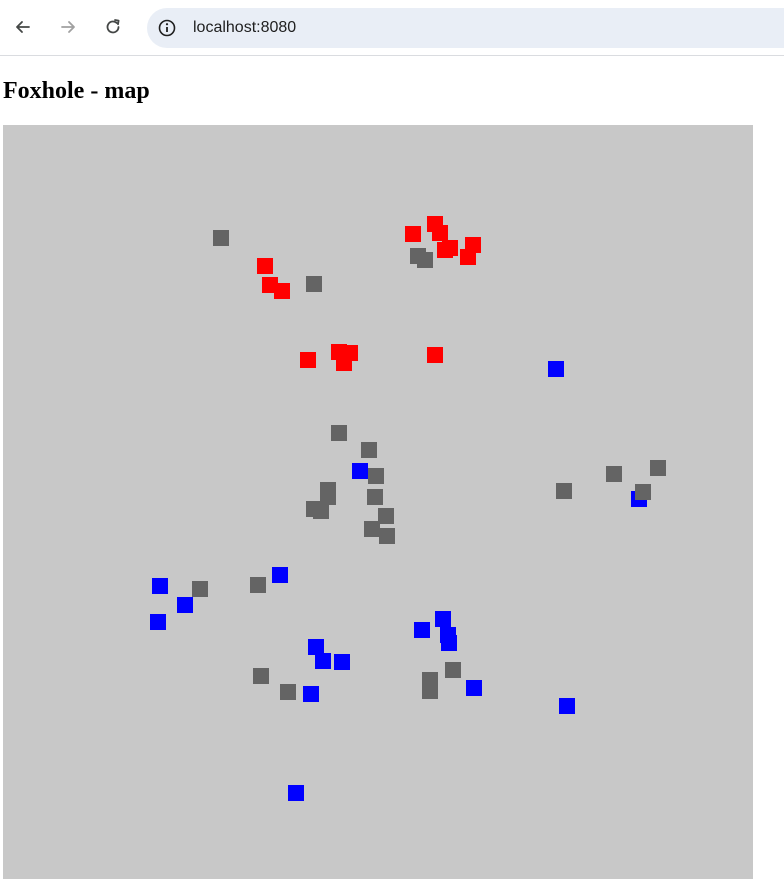 This screenshot has width=784, height=879. I want to click on address-bar: localhost:8080, so click(465, 28).